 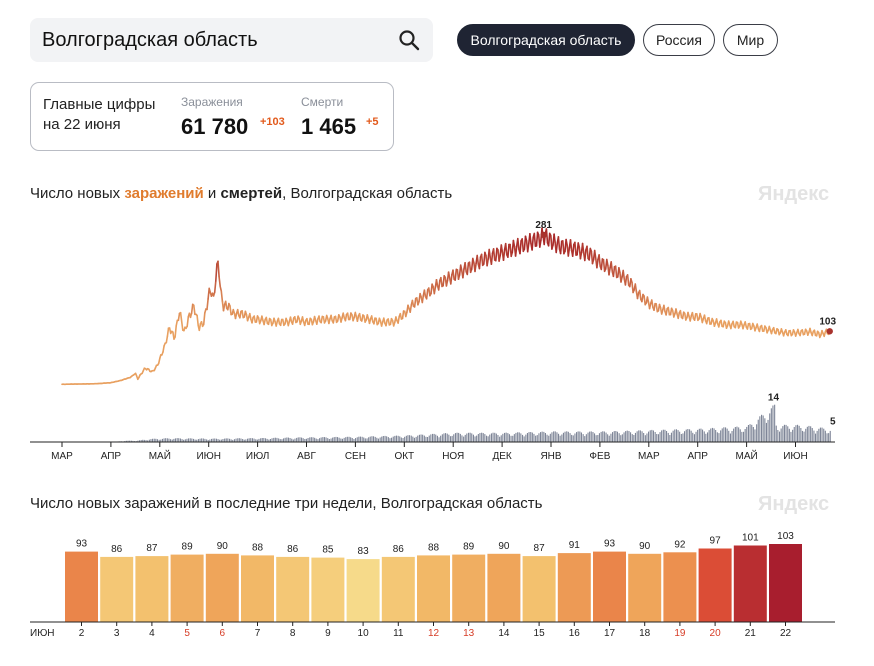 I want to click on infections-label: Заражения, so click(x=212, y=102).